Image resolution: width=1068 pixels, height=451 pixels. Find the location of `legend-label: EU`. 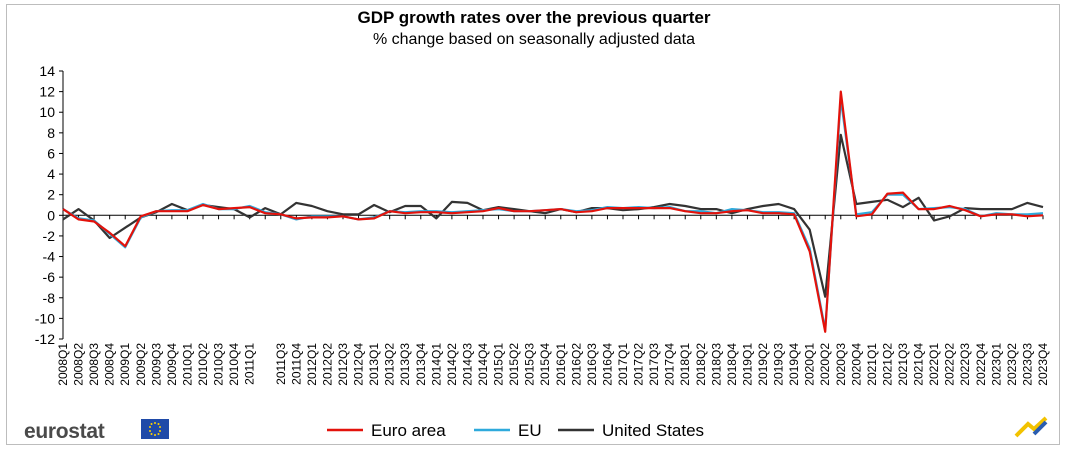

legend-label: EU is located at coordinates (530, 430).